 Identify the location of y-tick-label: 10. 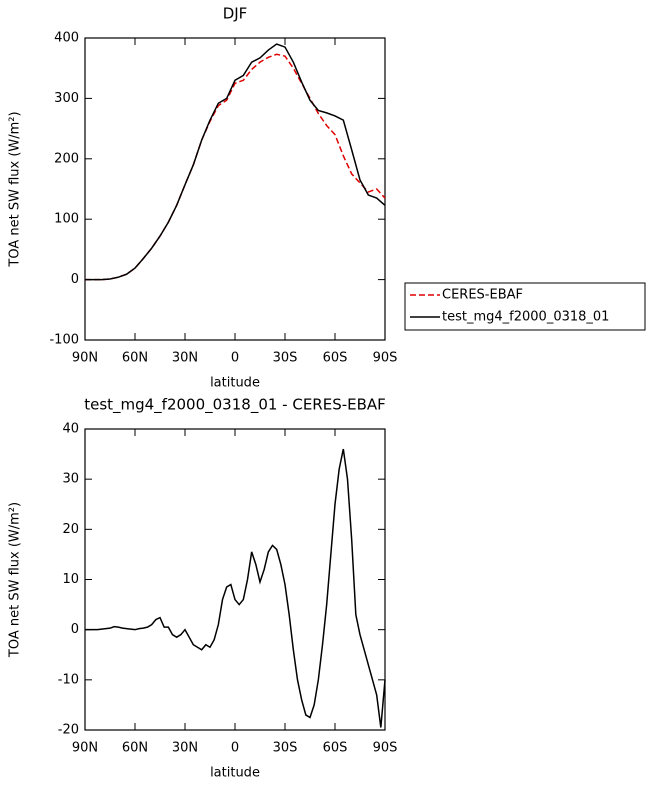
(70, 579).